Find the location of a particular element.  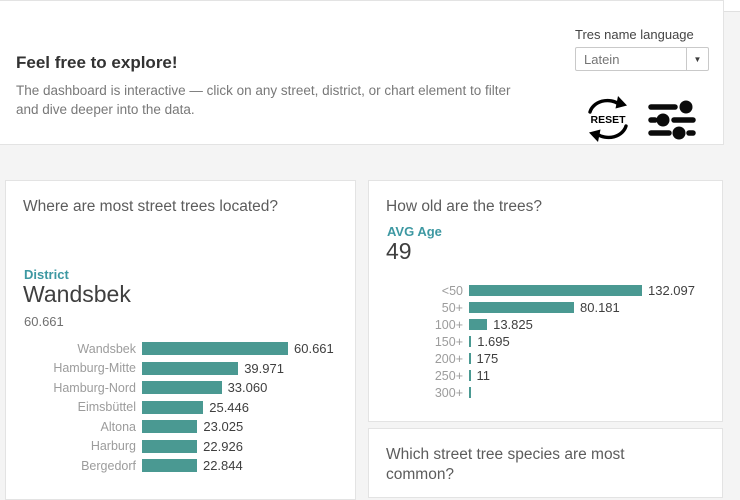

chevron-down-icon: ▼ is located at coordinates (697, 59).